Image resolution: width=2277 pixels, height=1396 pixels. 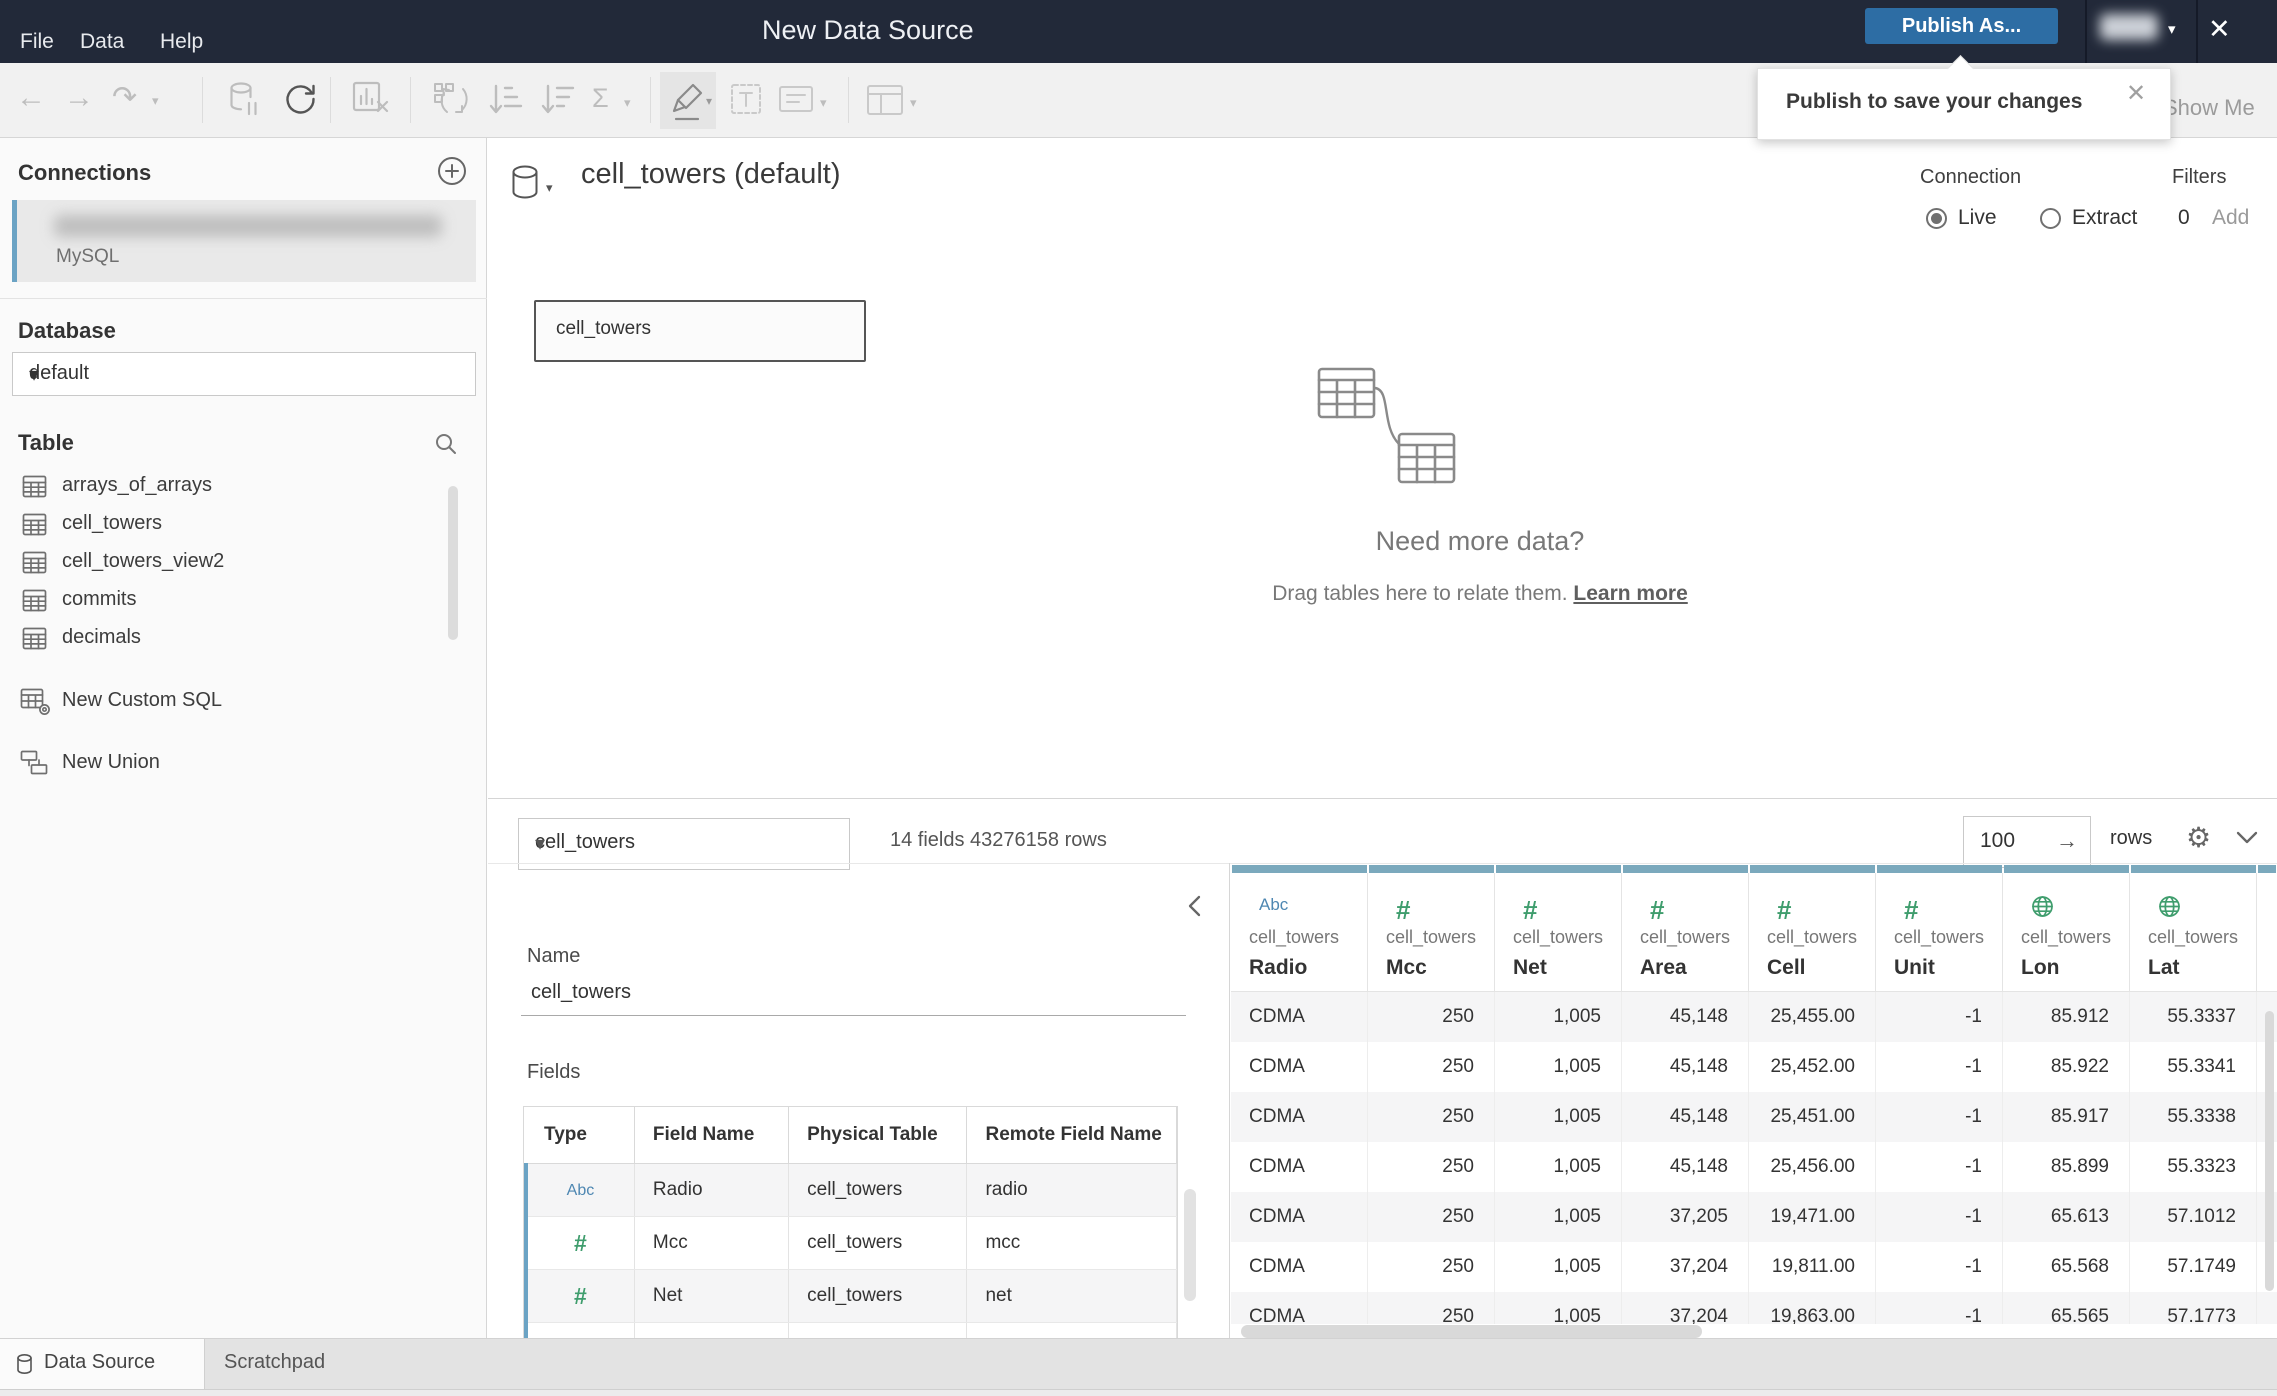 What do you see at coordinates (2209, 107) in the screenshot?
I see `show-me-button: Show Me` at bounding box center [2209, 107].